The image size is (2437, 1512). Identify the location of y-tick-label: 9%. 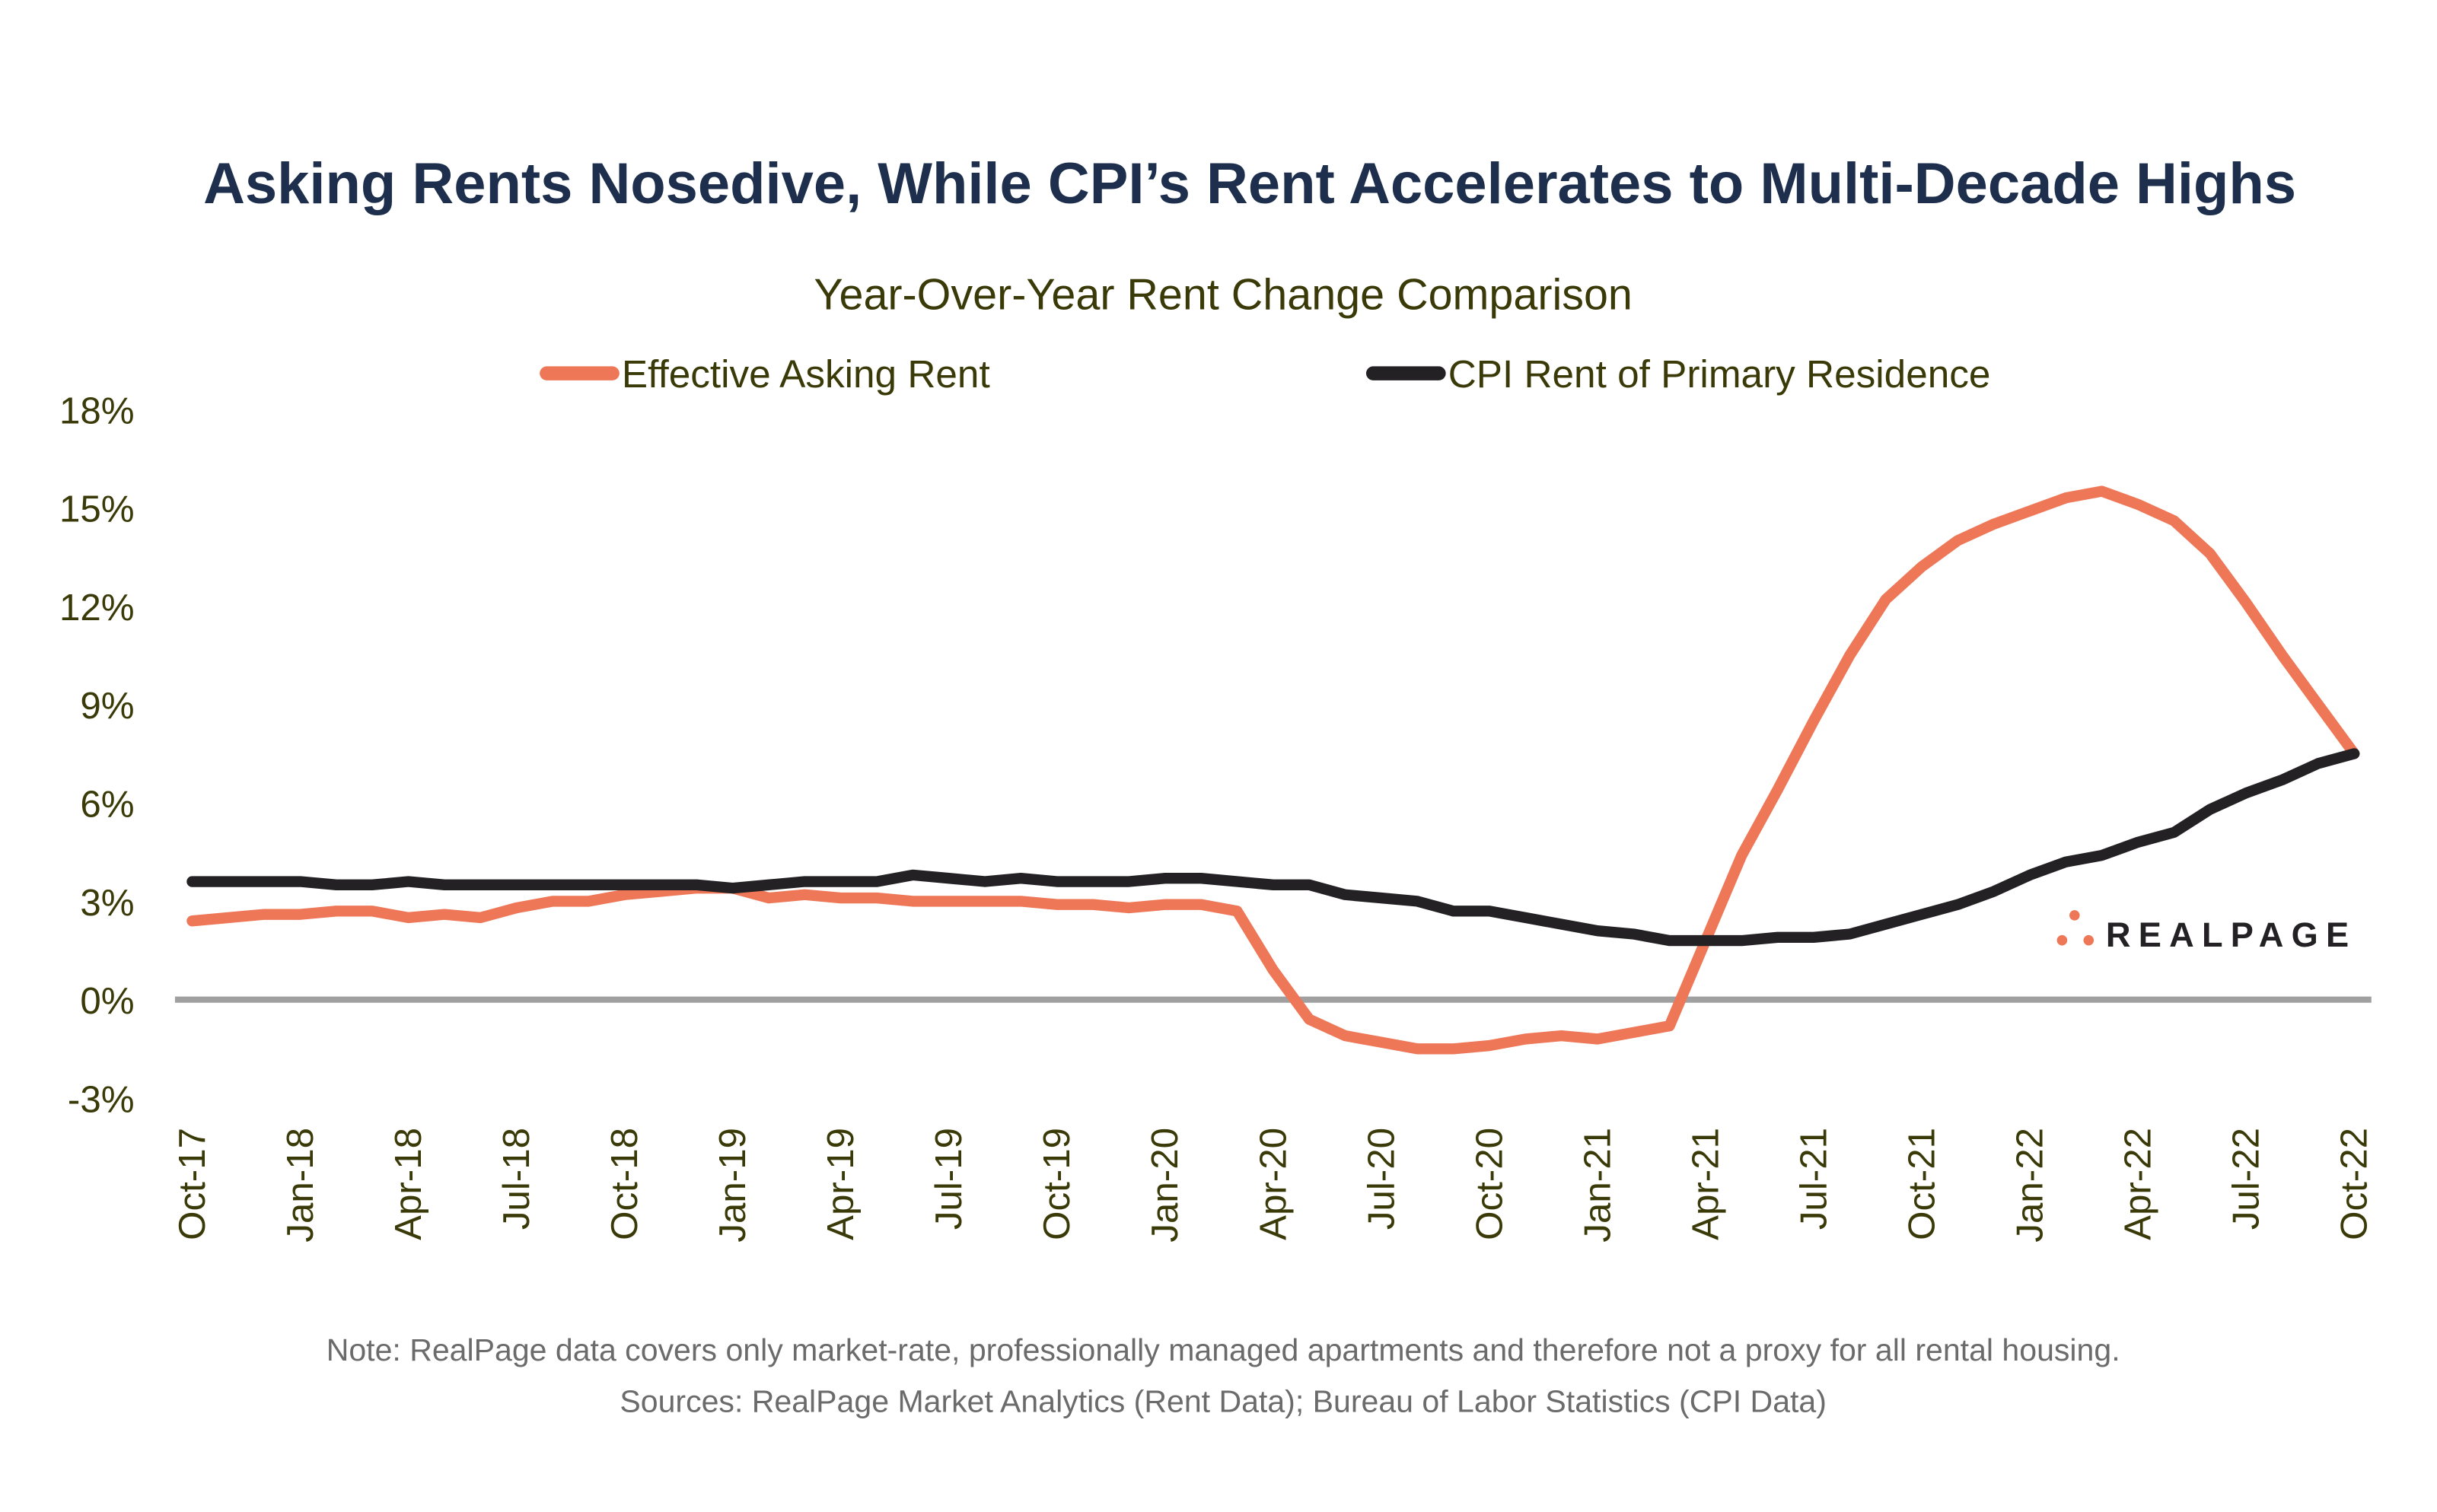
(107, 706).